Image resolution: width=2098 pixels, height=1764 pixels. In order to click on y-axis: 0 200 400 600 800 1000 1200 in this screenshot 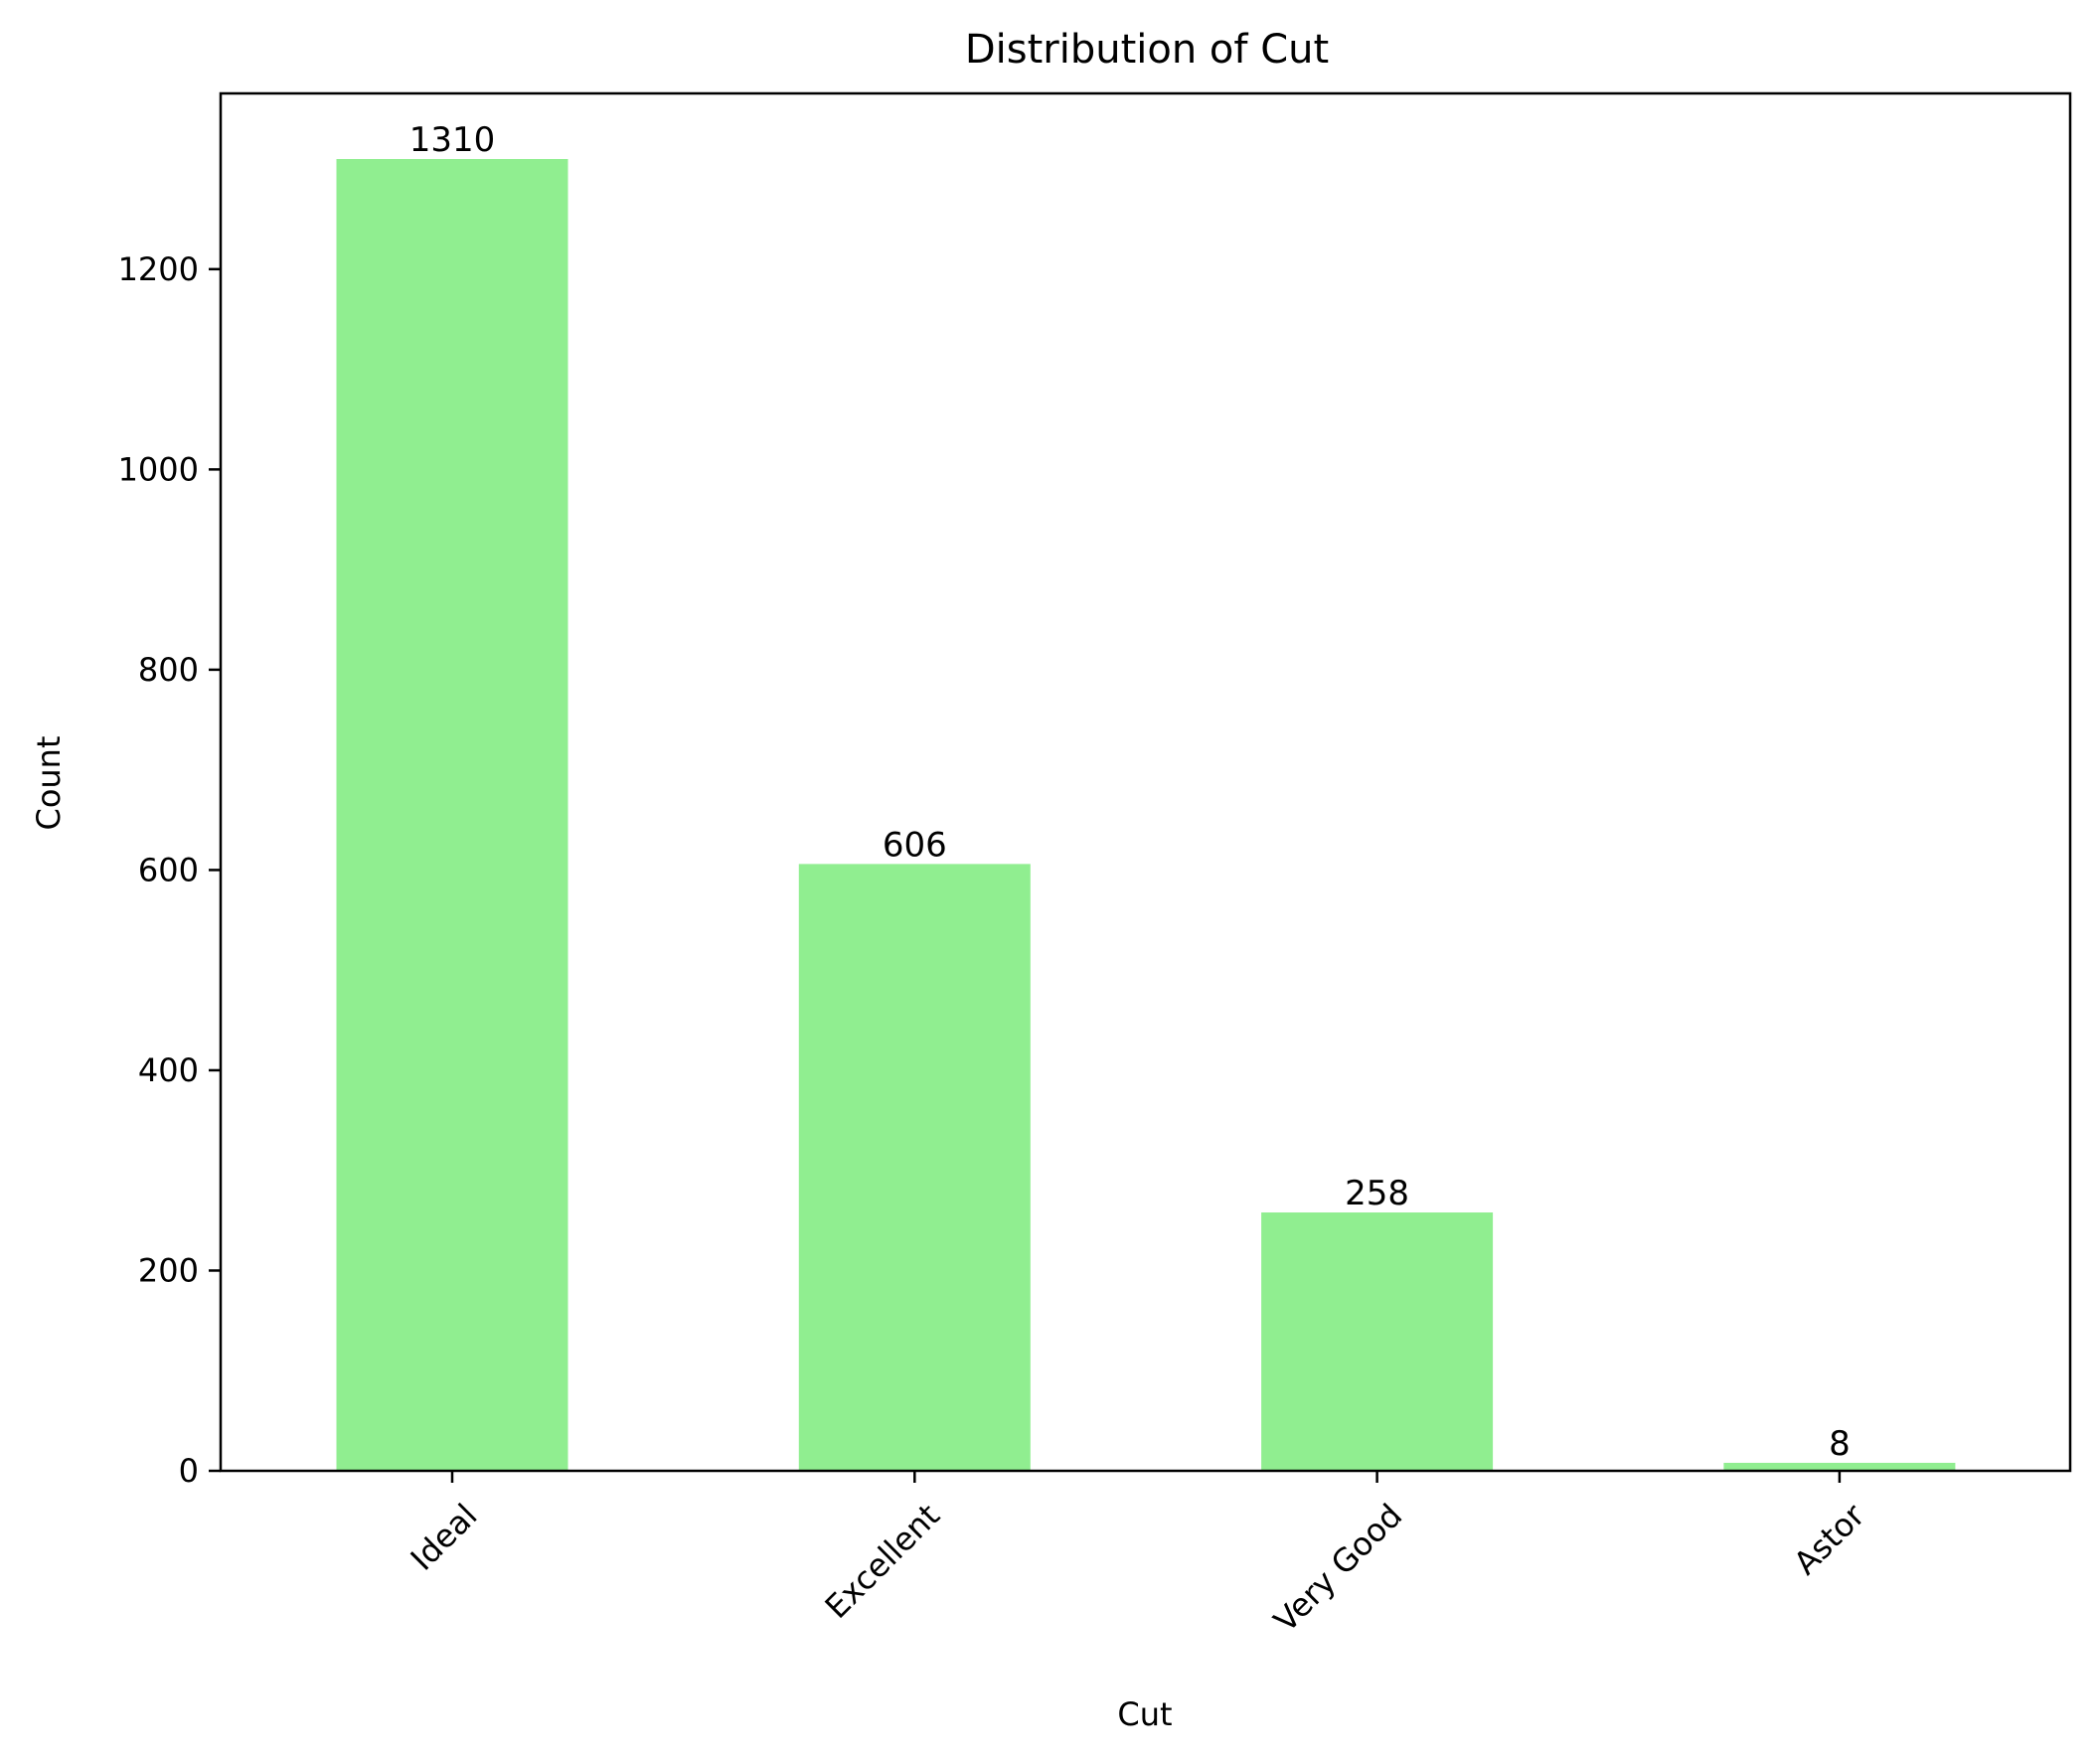, I will do `click(169, 870)`.